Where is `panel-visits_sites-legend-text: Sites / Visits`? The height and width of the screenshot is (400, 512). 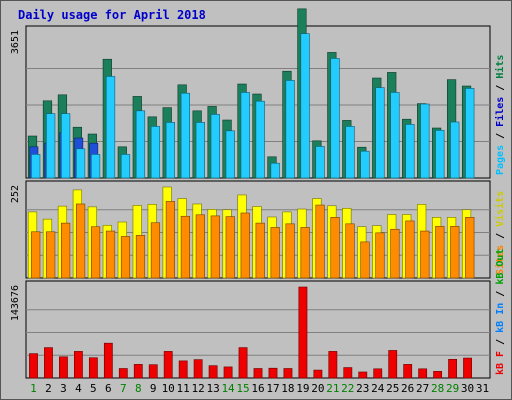 panel-visits_sites-legend-text: Sites / Visits is located at coordinates (500, 233).